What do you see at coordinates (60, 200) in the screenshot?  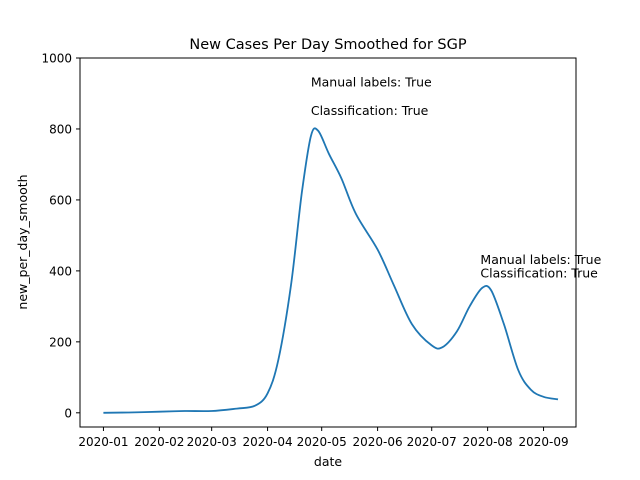 I see `y-tick-label: 600` at bounding box center [60, 200].